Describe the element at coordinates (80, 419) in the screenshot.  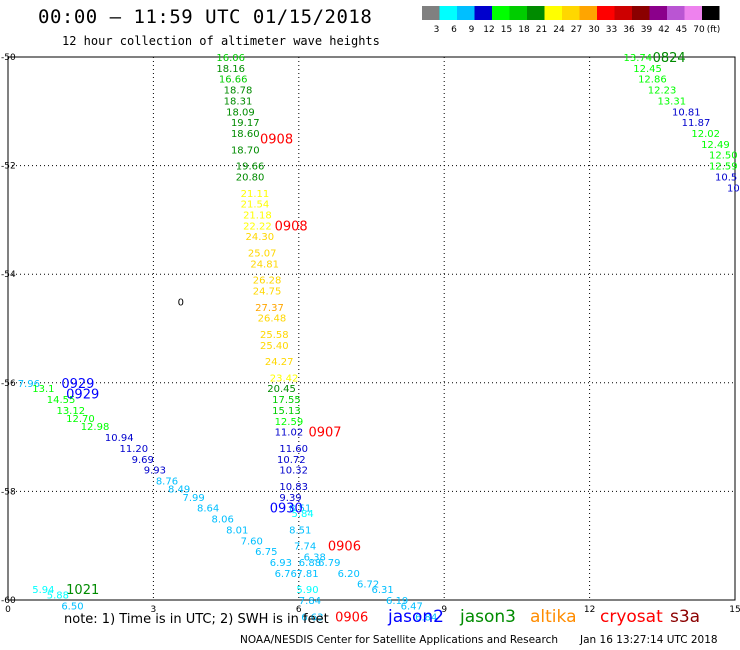
I see `swh-value: 12.70` at that location.